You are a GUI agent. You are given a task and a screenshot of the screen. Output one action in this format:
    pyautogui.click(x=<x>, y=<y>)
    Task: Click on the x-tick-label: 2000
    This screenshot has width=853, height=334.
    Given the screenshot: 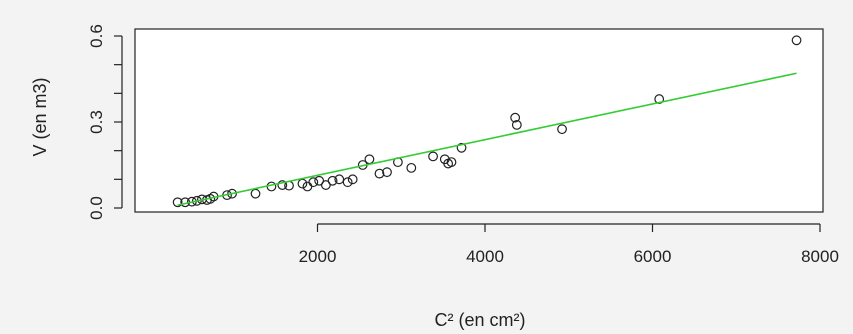 What is the action you would take?
    pyautogui.click(x=318, y=256)
    